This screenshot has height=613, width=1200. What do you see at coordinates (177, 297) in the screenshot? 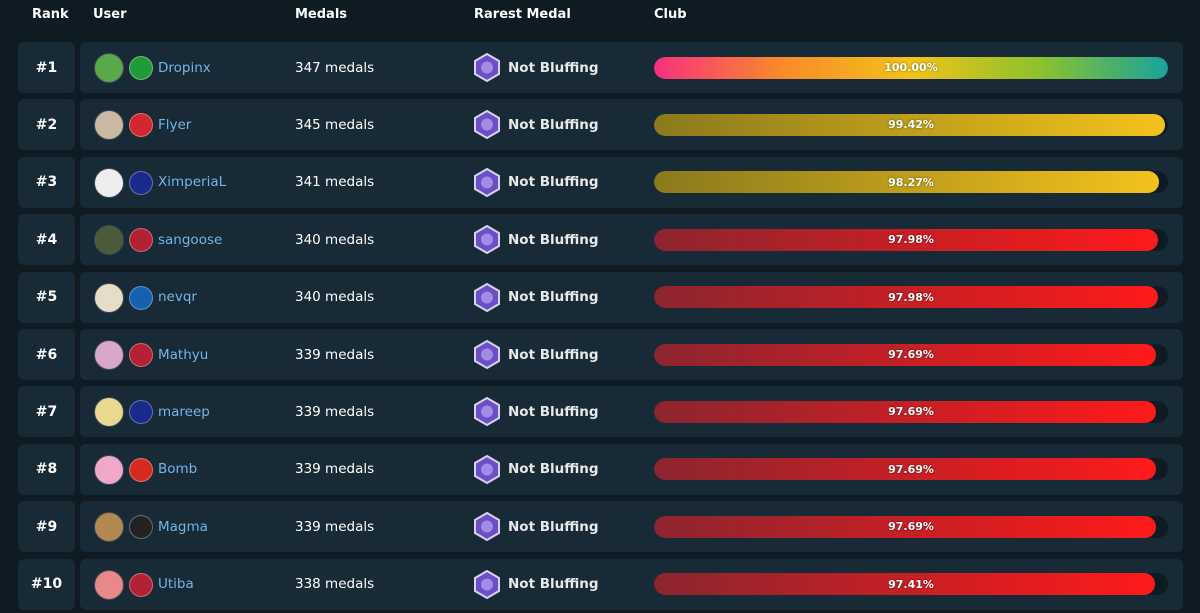
I see `username: nevqr` at bounding box center [177, 297].